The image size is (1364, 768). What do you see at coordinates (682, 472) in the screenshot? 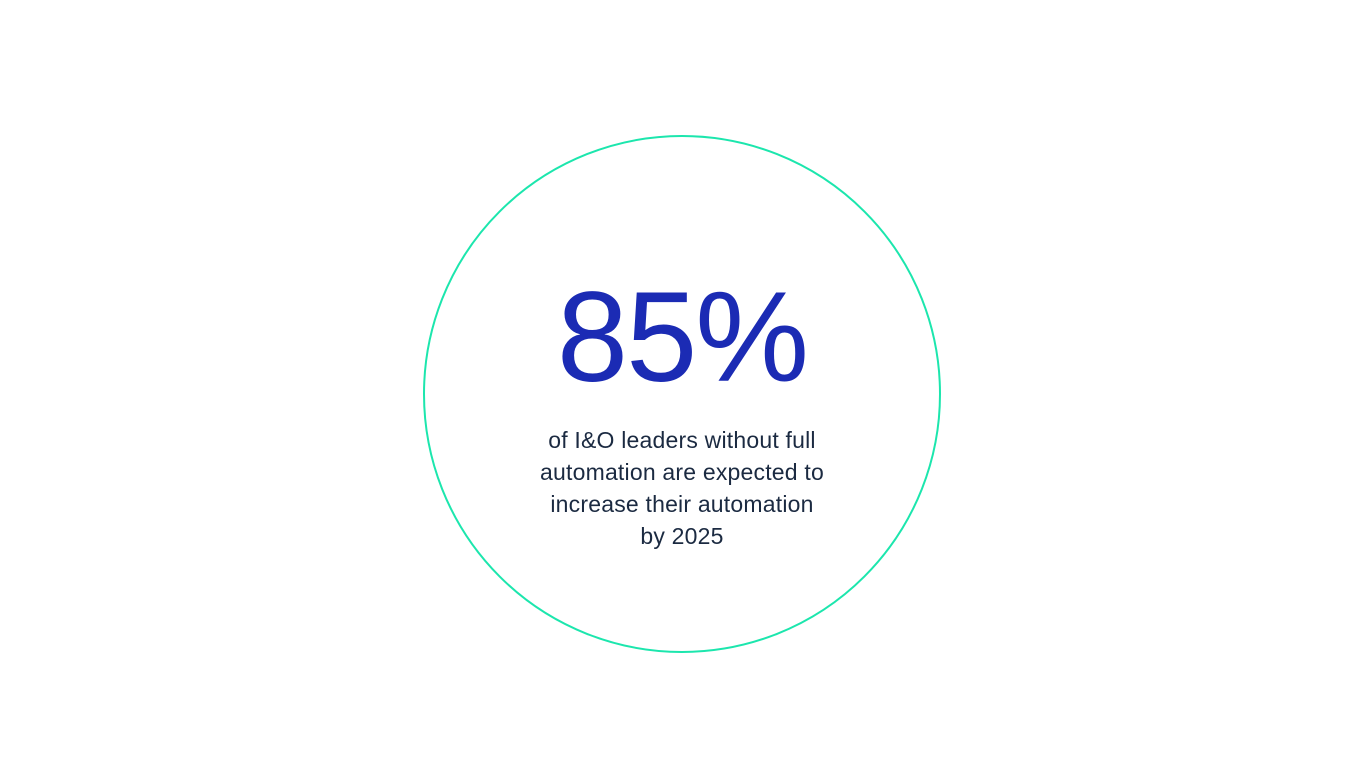
I see `stat-description-line: automation are expected to` at bounding box center [682, 472].